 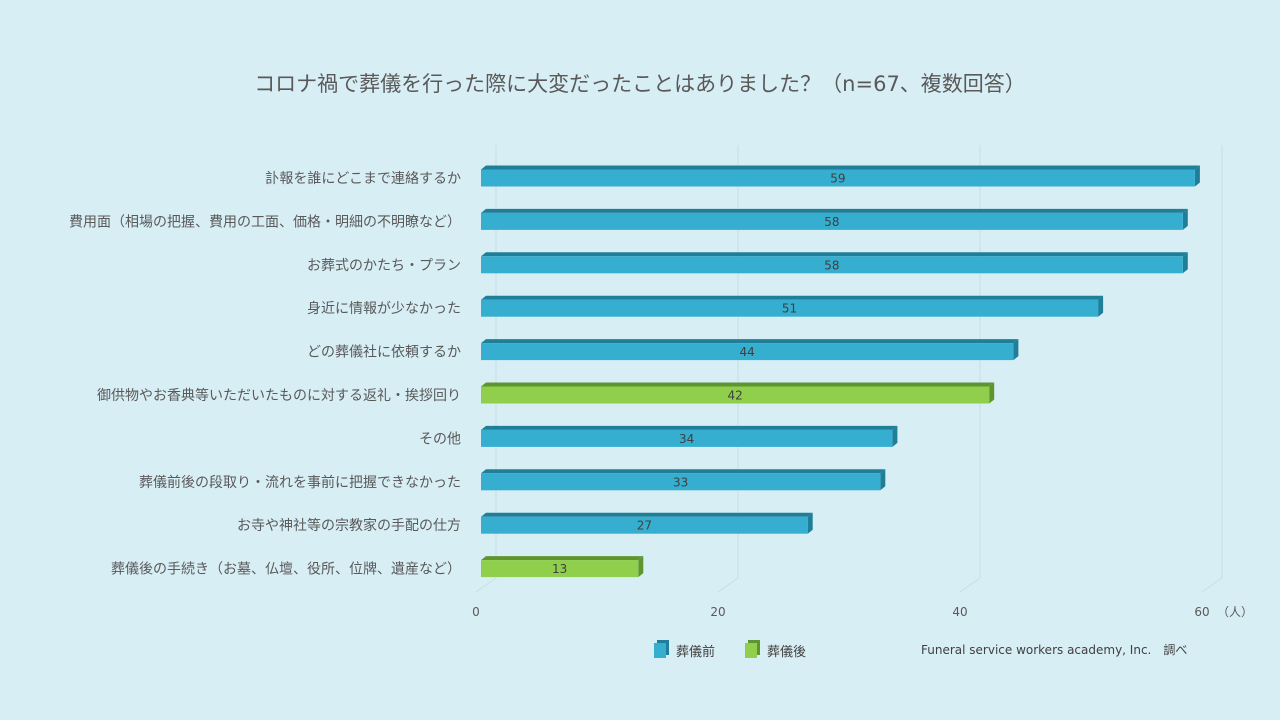 What do you see at coordinates (384, 353) in the screenshot?
I see `category-label: どの葬儀社に依頼するか` at bounding box center [384, 353].